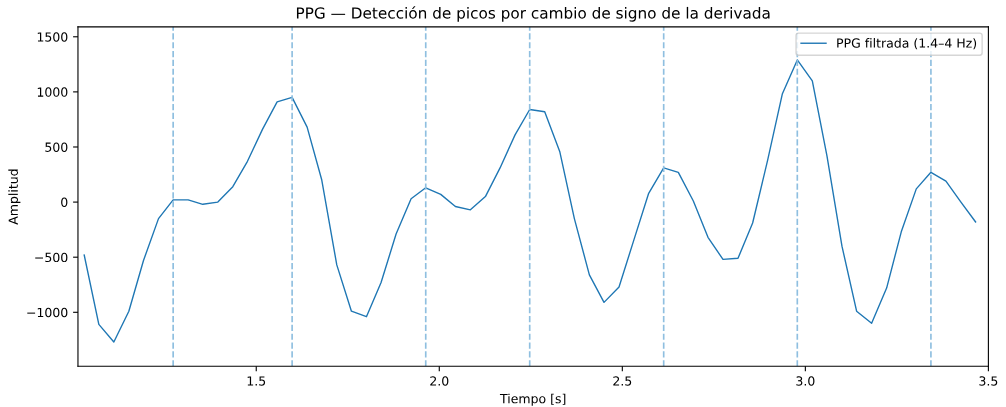 The height and width of the screenshot is (407, 1006). I want to click on x-tick-label: 3.0, so click(805, 381).